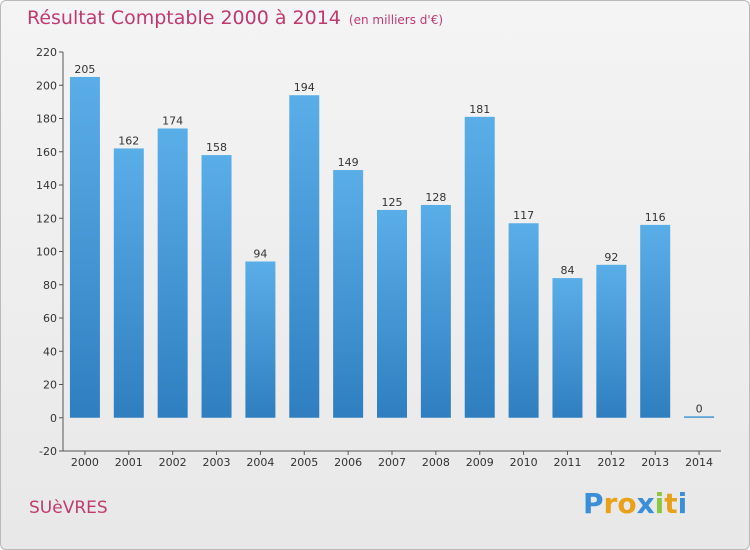 The height and width of the screenshot is (550, 750). What do you see at coordinates (611, 257) in the screenshot?
I see `value-label-2012: 92` at bounding box center [611, 257].